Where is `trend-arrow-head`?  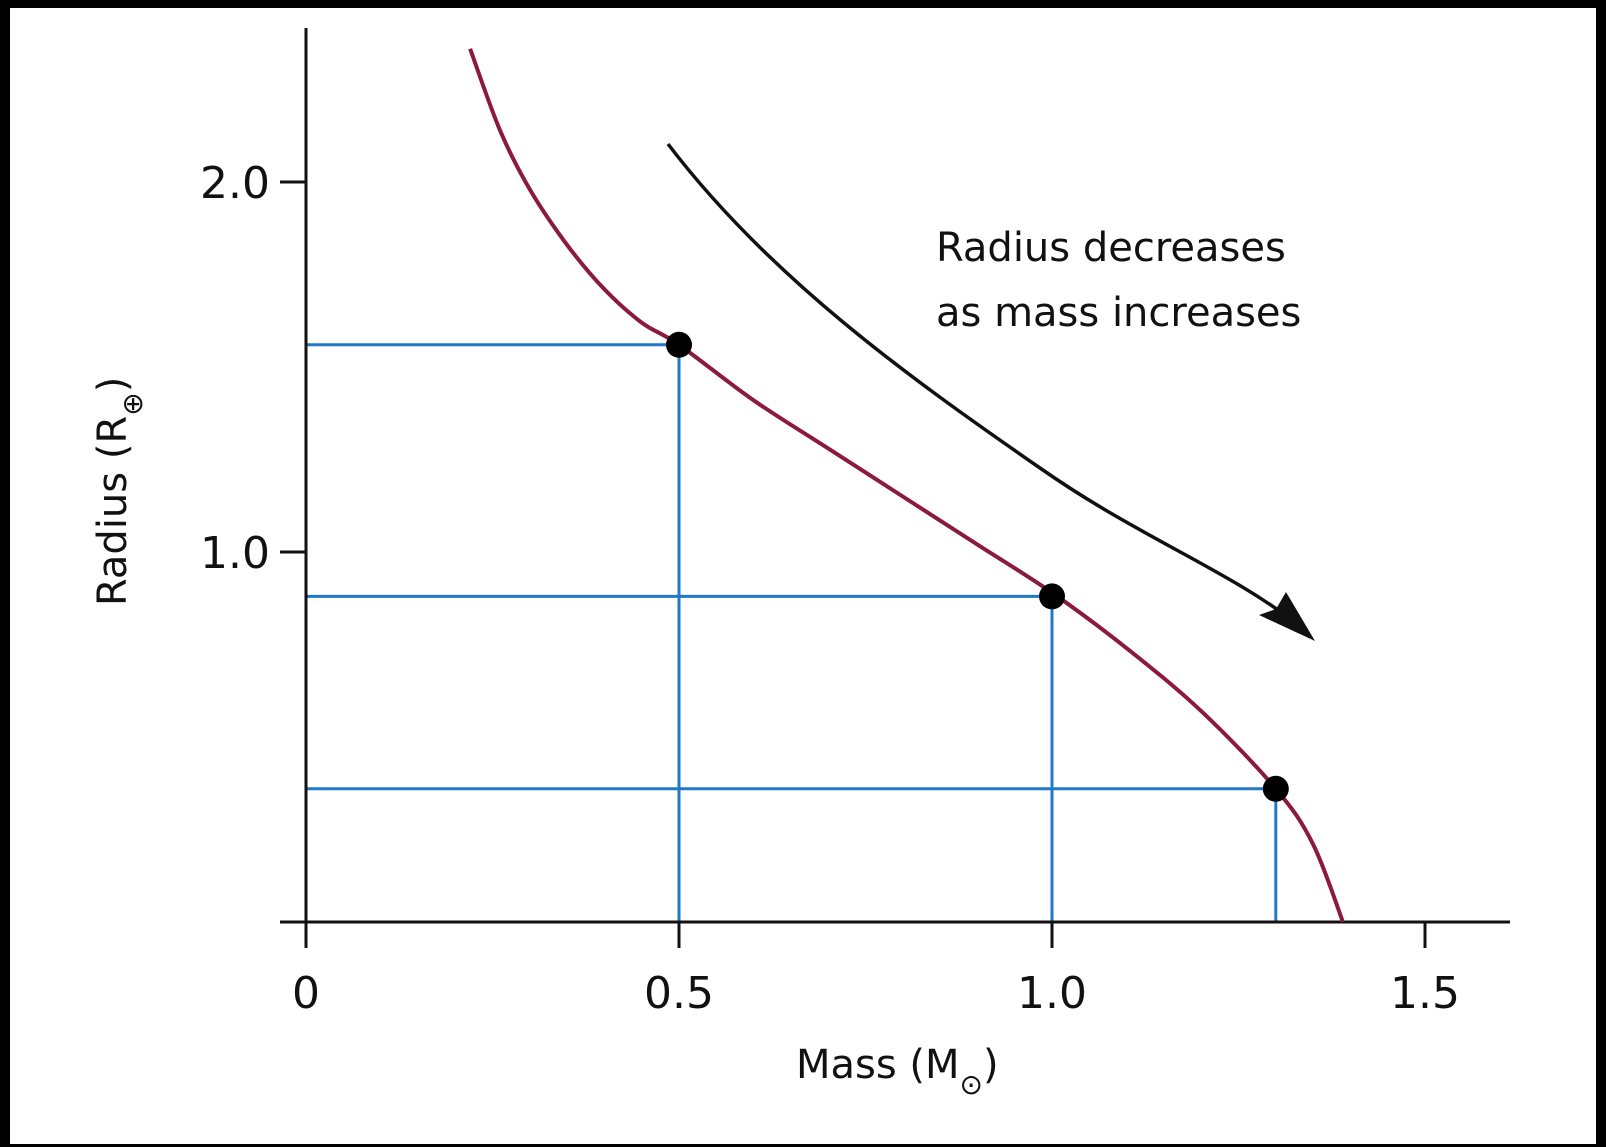 trend-arrow-head is located at coordinates (1287, 616).